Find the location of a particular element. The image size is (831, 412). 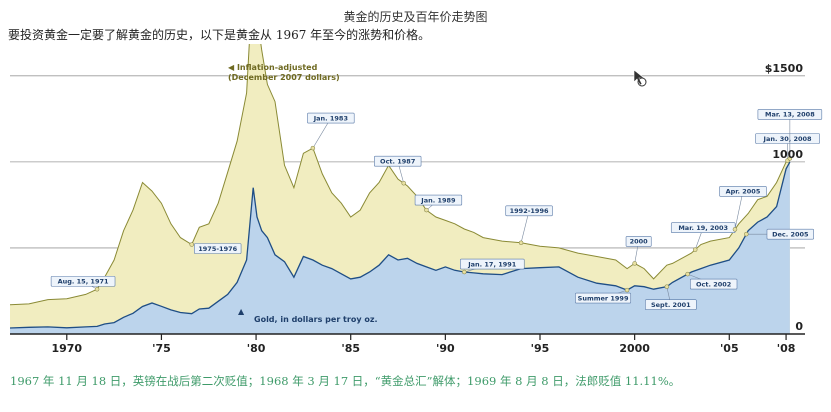

annotation-label: 2000 is located at coordinates (639, 242).